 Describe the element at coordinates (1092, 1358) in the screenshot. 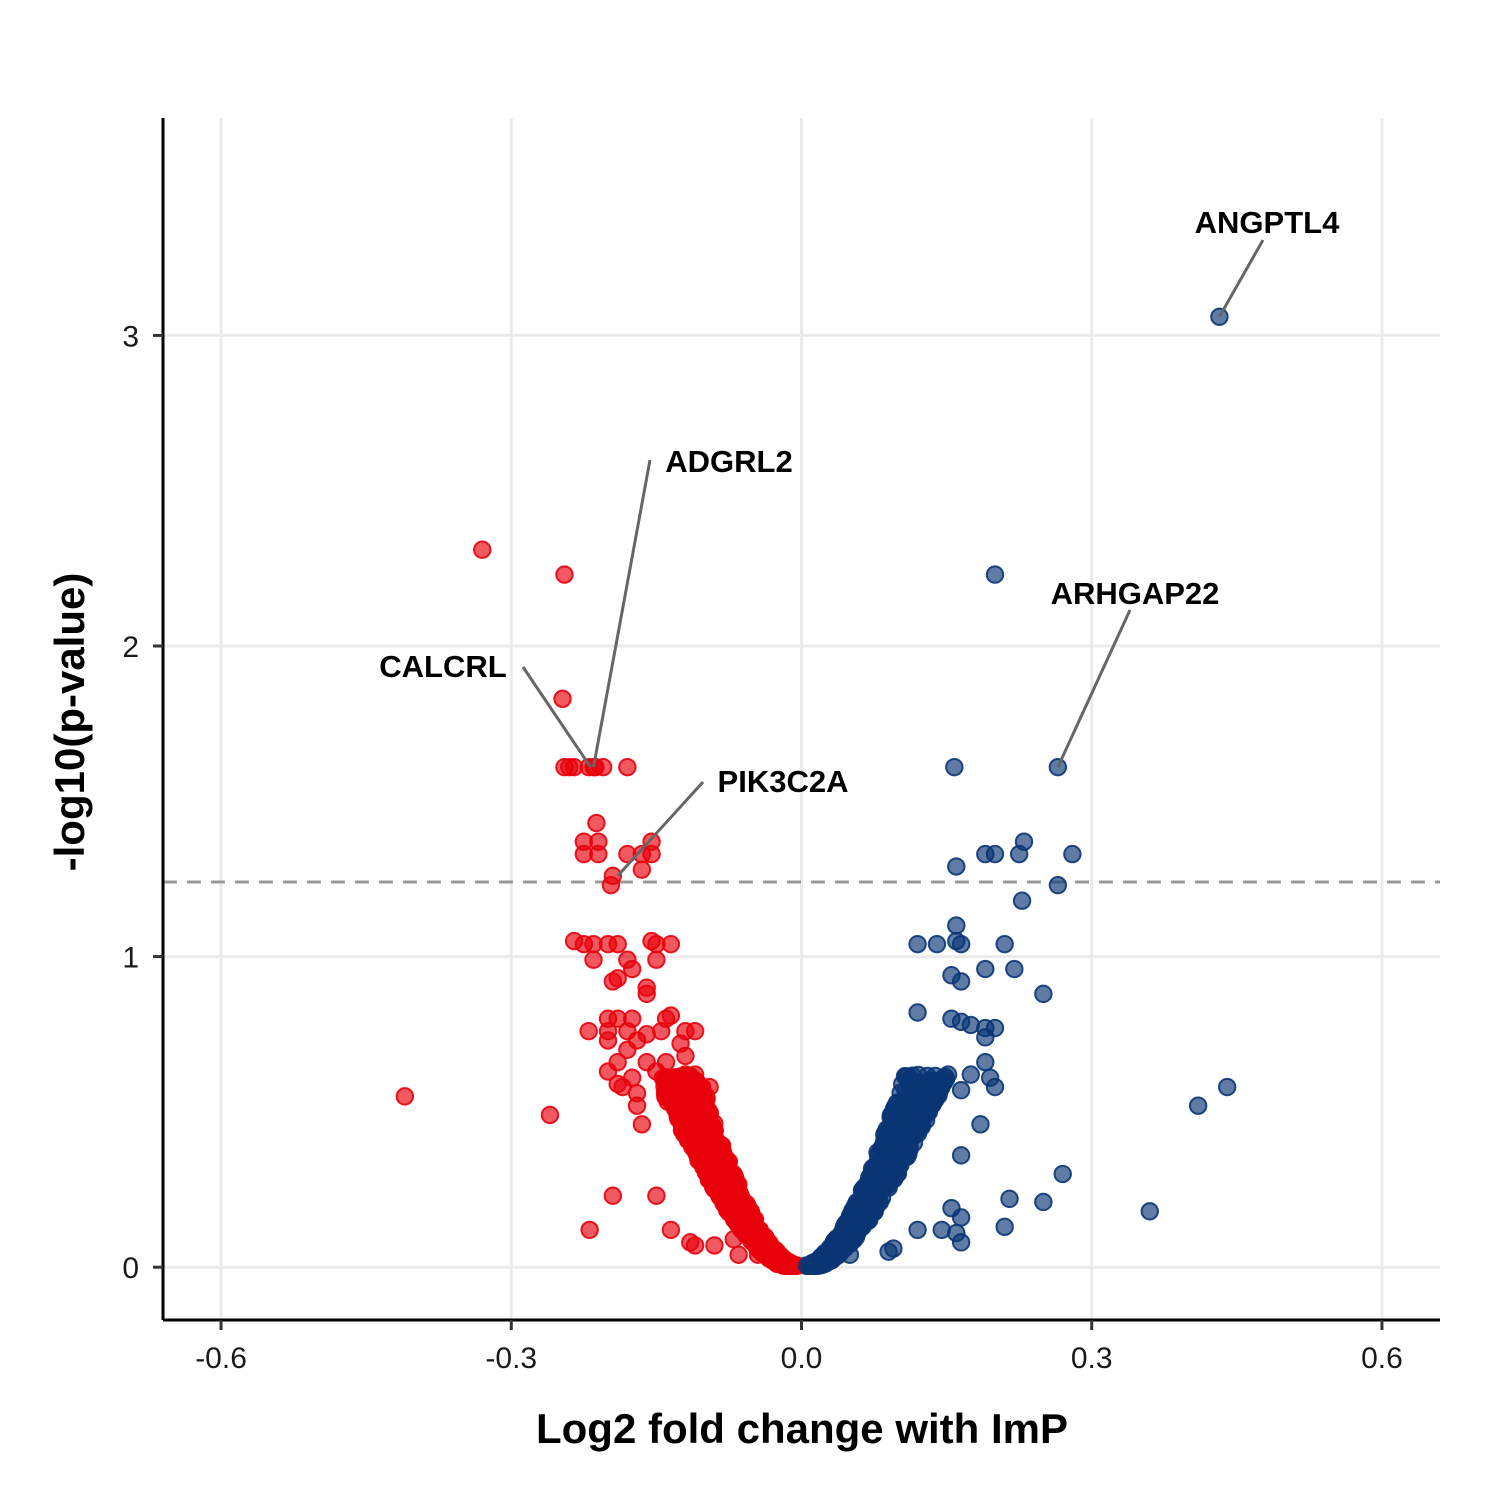

I see `x-tick-label: 0.3` at that location.